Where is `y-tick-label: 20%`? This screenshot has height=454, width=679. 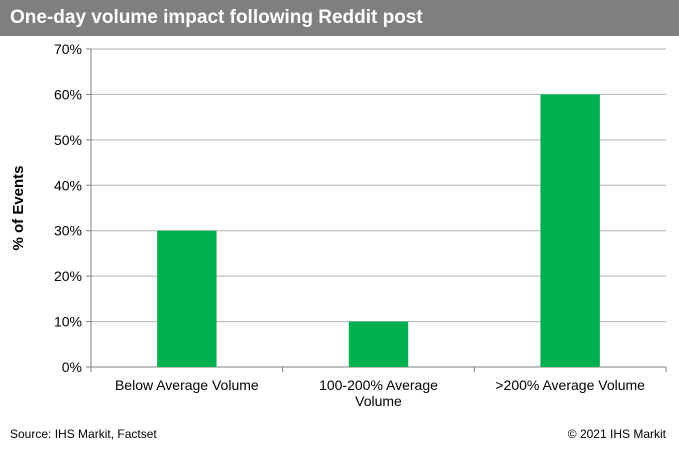 y-tick-label: 20% is located at coordinates (68, 276).